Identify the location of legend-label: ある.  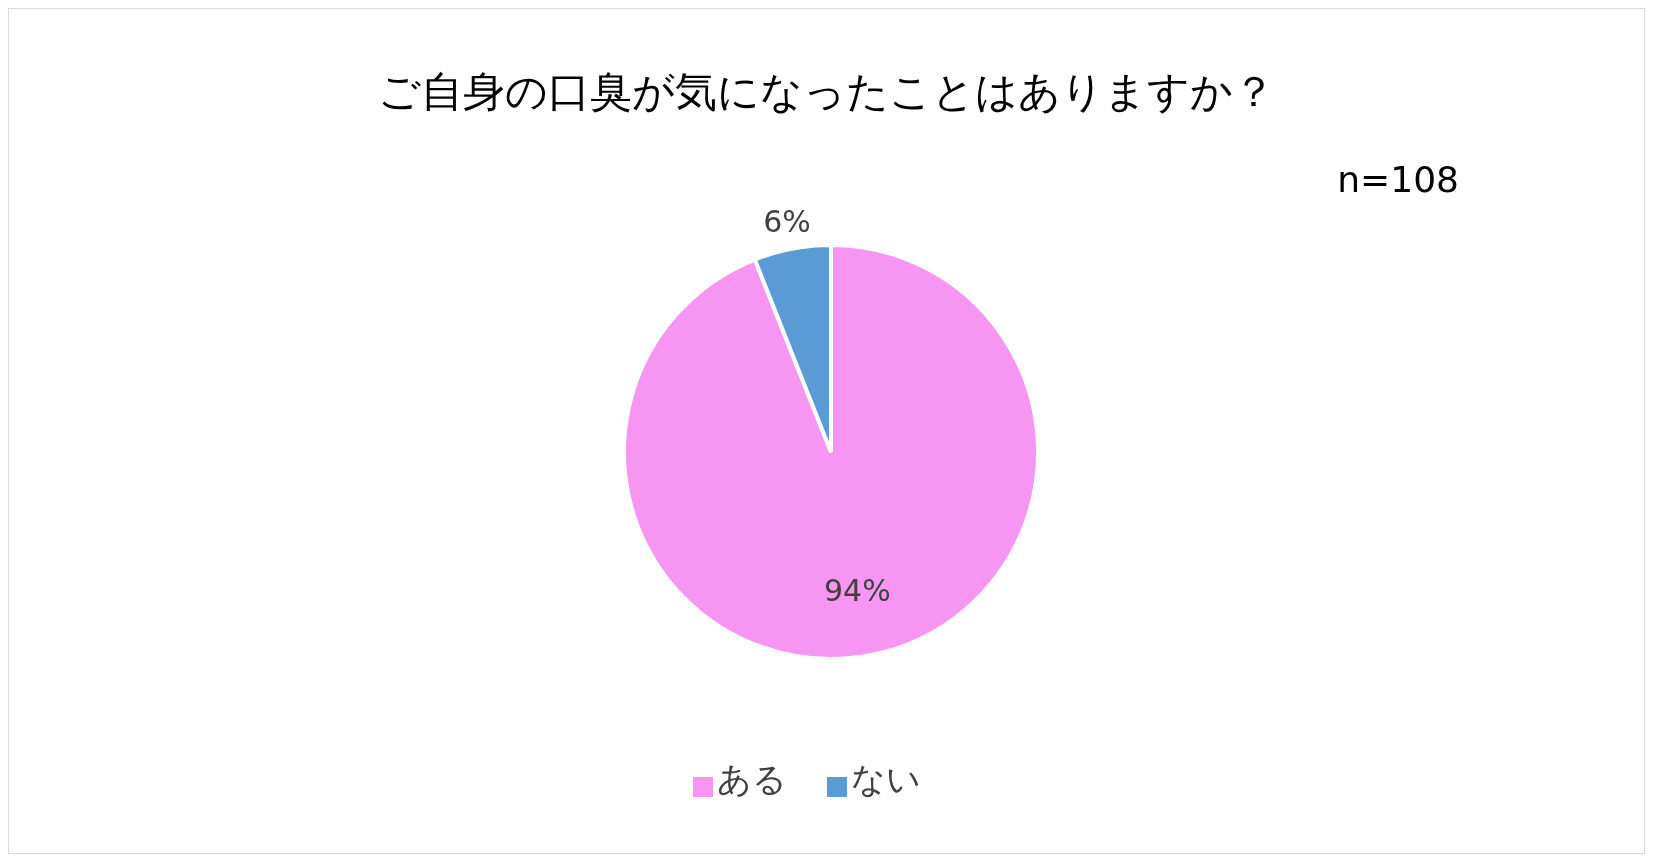
(751, 779).